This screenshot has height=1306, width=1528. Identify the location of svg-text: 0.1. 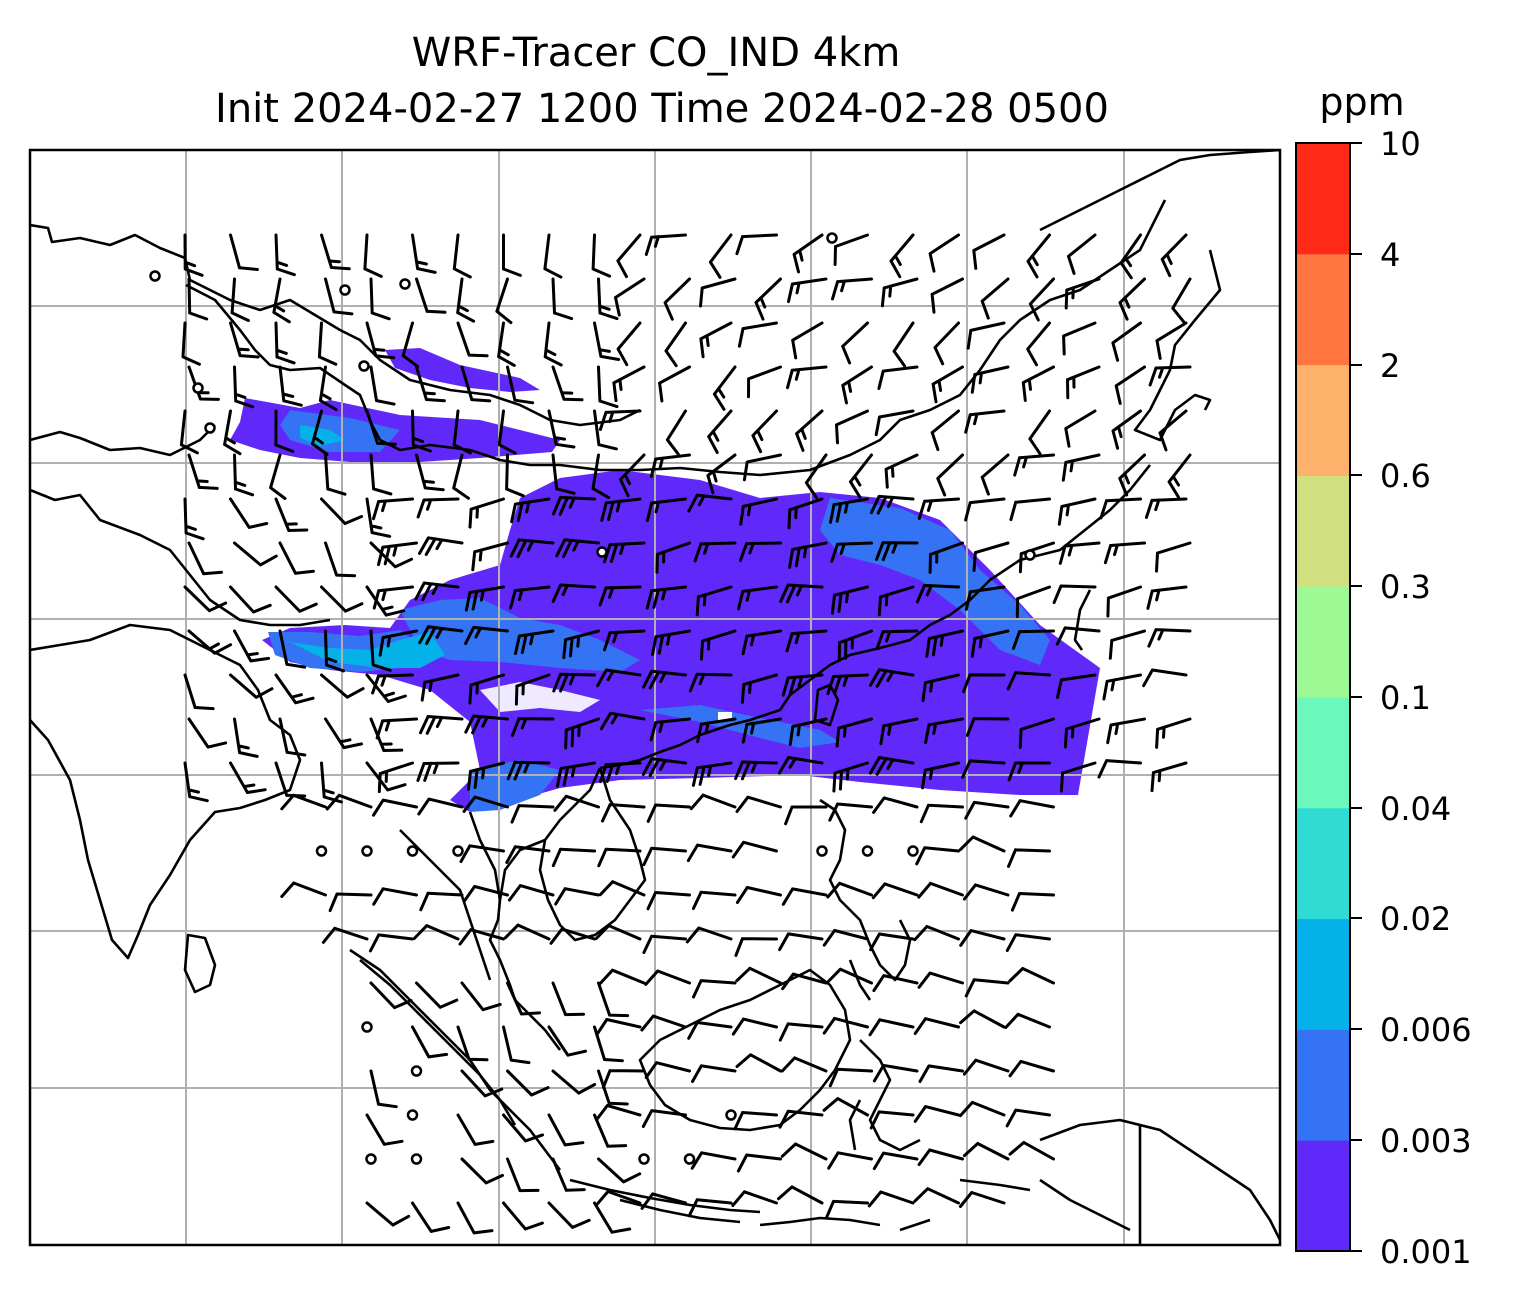
(1405, 698).